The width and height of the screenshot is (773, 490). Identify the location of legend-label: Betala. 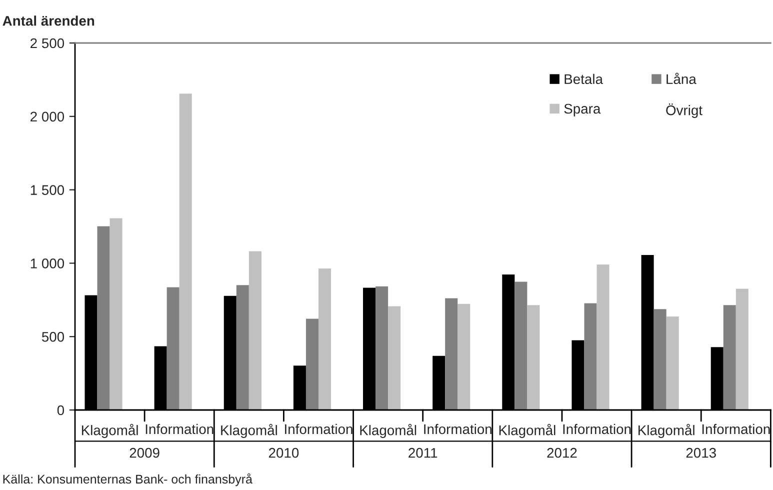
(583, 79).